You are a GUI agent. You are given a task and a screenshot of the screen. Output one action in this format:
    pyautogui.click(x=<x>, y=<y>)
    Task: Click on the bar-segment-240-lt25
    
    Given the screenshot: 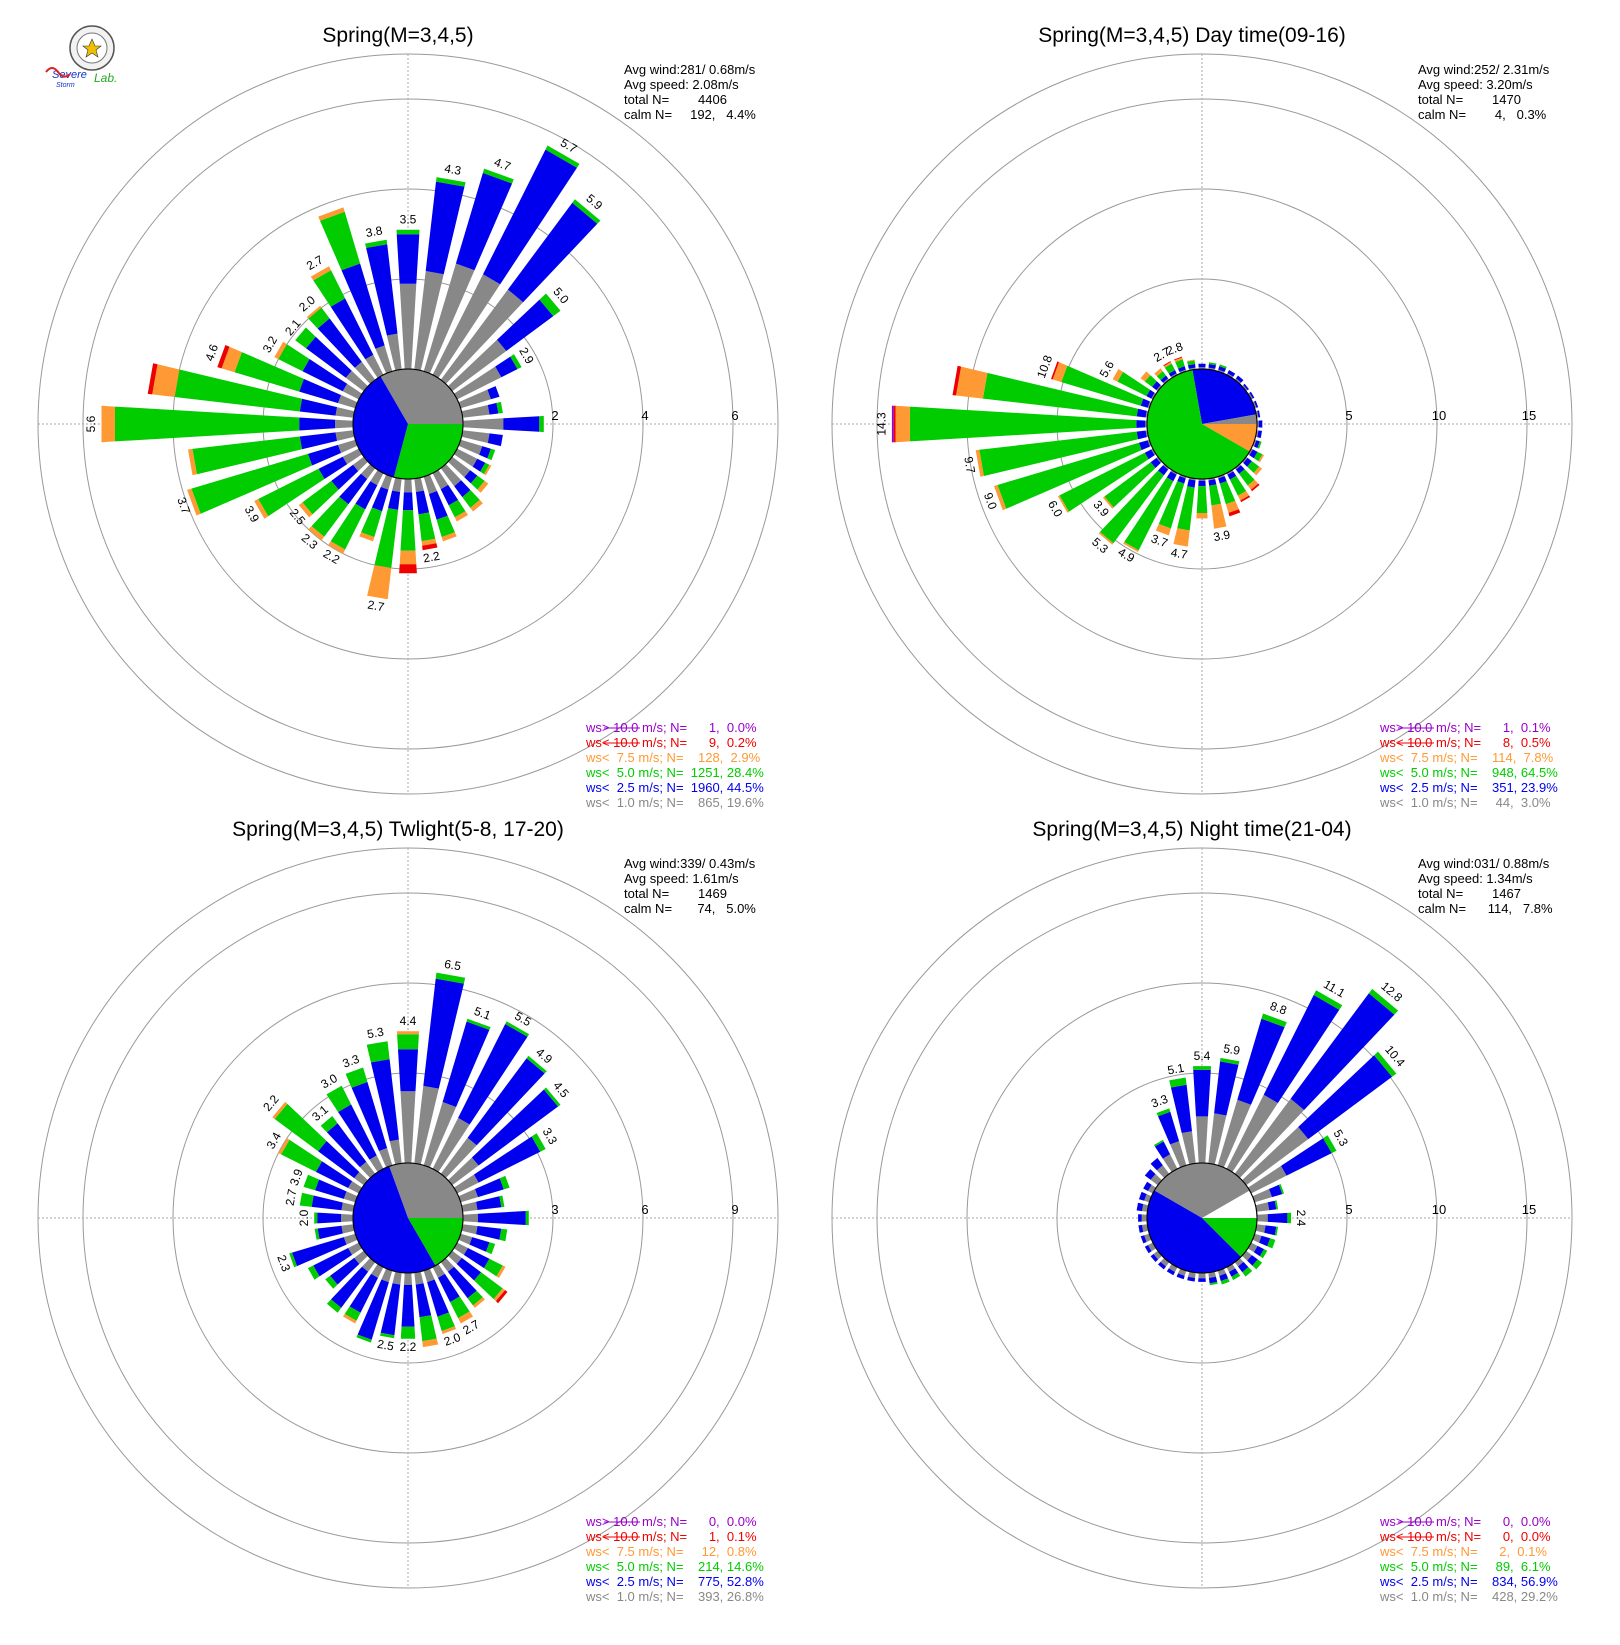 What is the action you would take?
    pyautogui.click(x=1149, y=454)
    